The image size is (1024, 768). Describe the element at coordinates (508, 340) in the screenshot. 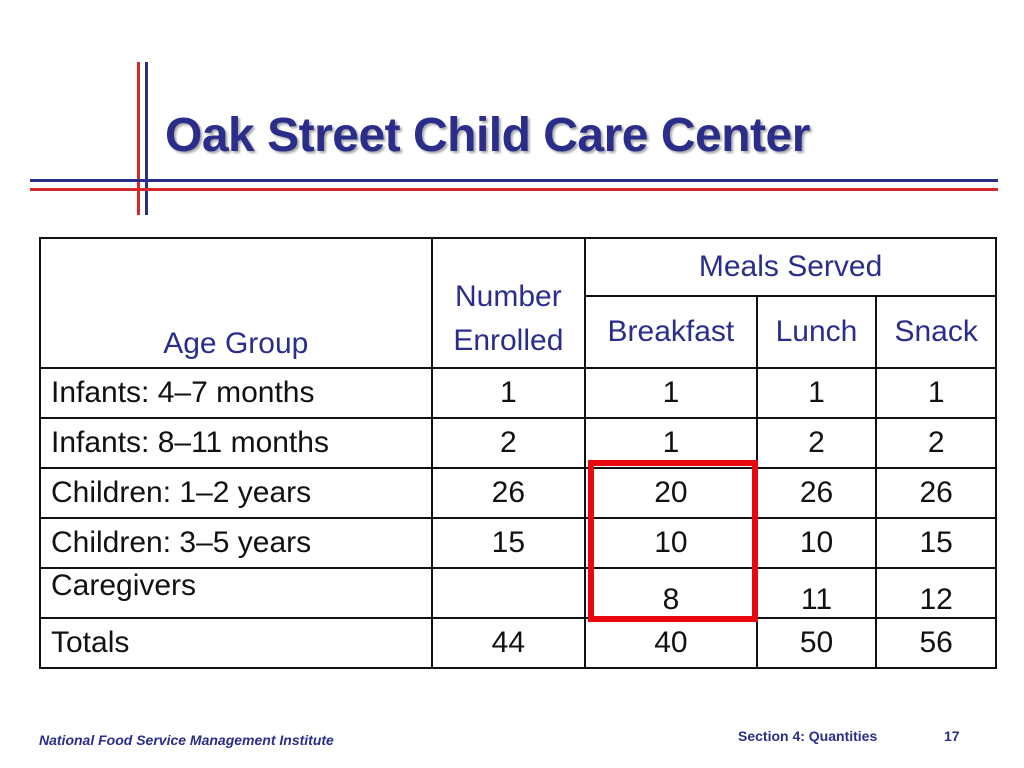

I see `header-number-line2: Enrolled` at that location.